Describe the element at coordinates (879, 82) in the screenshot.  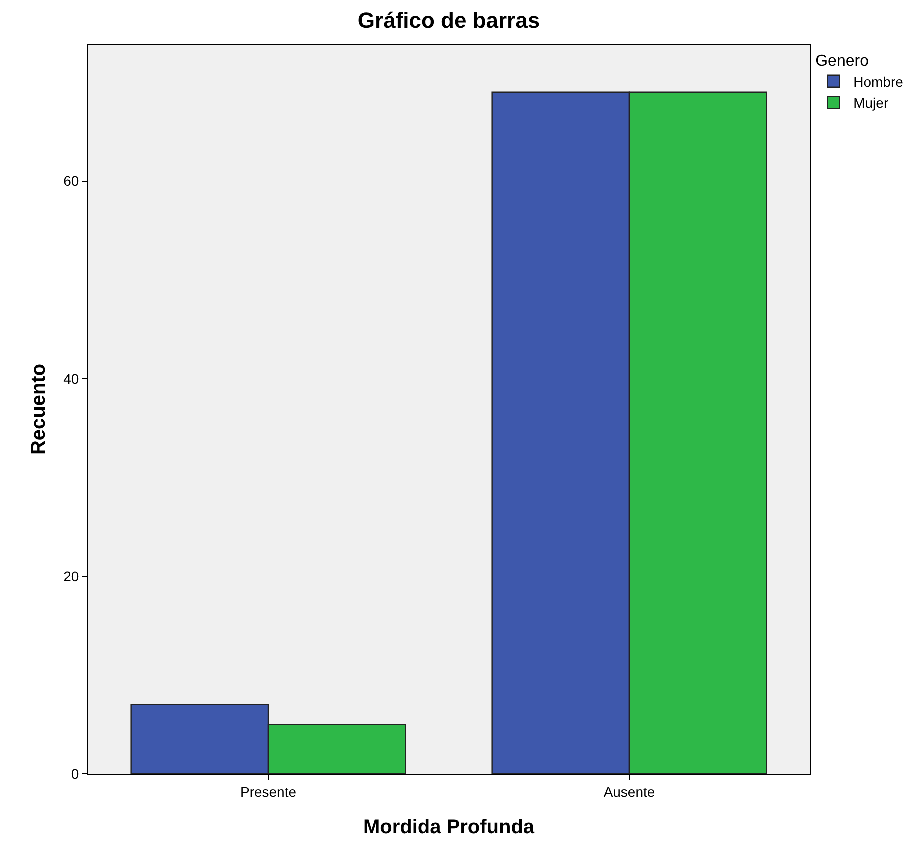
I see `legend-label: Hombre` at that location.